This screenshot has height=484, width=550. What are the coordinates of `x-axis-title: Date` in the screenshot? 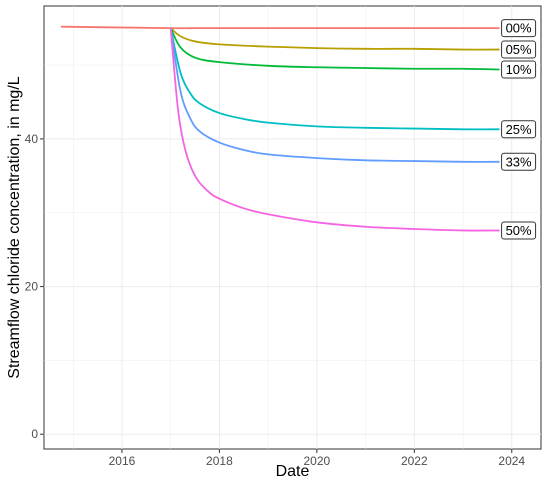 It's located at (293, 471).